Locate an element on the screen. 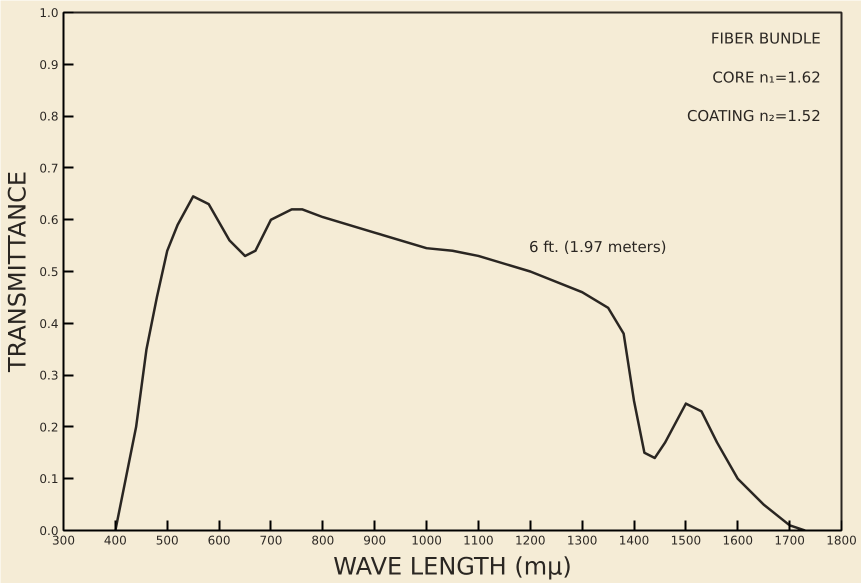  x-tick-label: 800 is located at coordinates (322, 541).